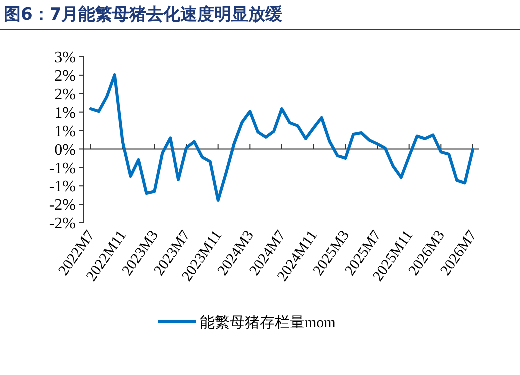 This screenshot has width=520, height=375. Describe the element at coordinates (65, 58) in the screenshot. I see `y-tick-label: 3%` at that location.